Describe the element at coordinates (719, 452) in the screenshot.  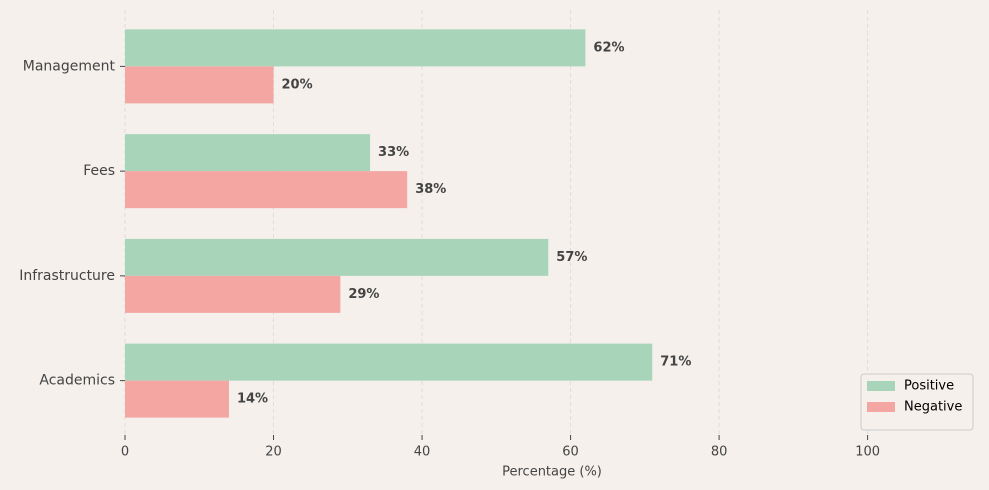
I see `x-tick-label: 80` at that location.